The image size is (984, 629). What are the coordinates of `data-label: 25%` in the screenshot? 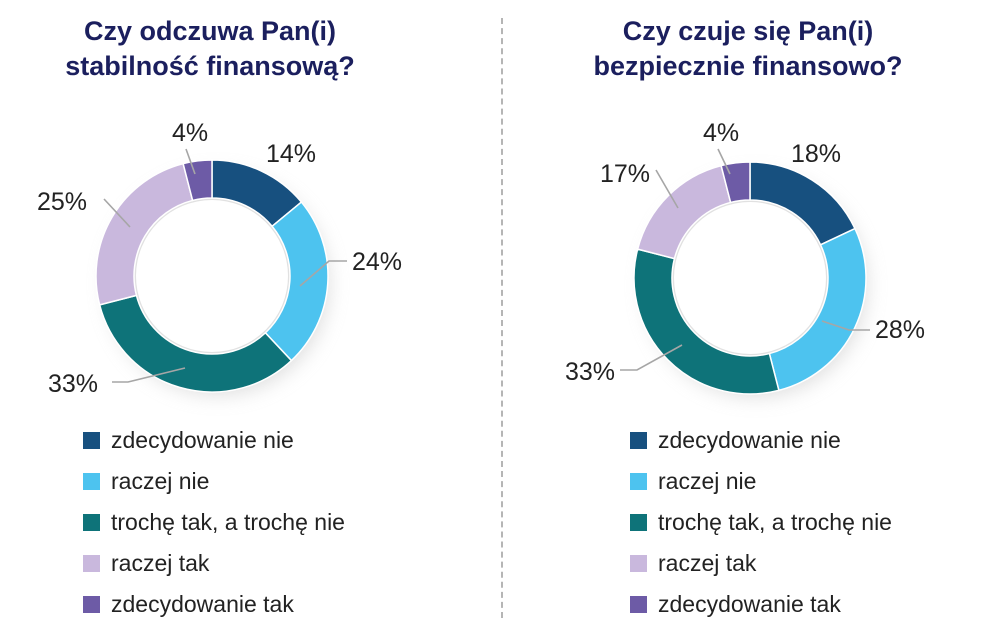 It's located at (62, 202).